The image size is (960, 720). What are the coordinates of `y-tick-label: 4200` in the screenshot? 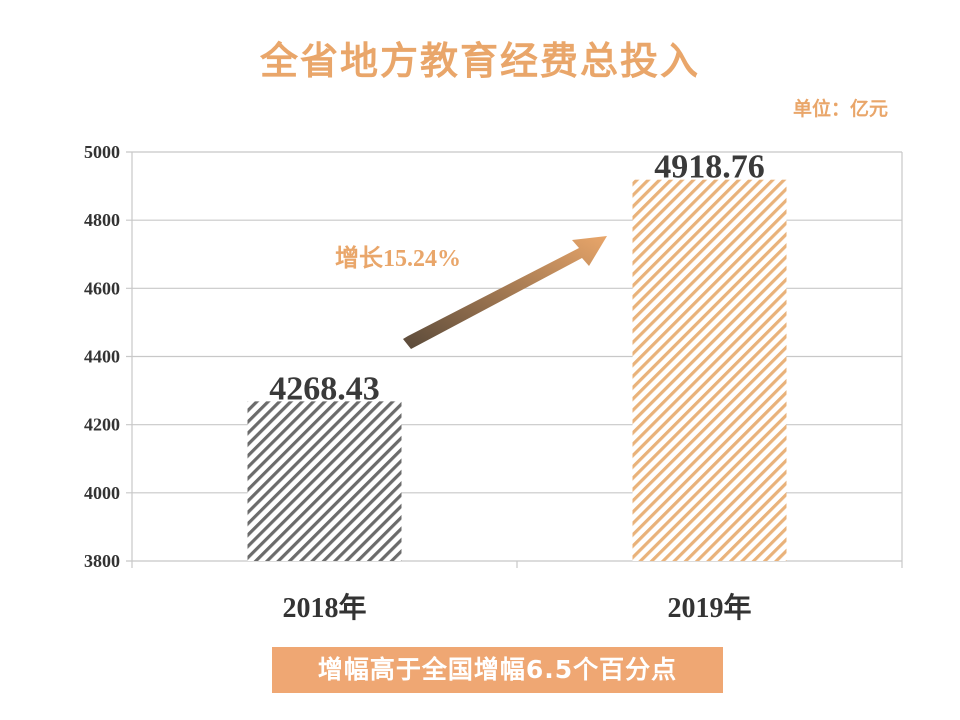 It's located at (102, 425).